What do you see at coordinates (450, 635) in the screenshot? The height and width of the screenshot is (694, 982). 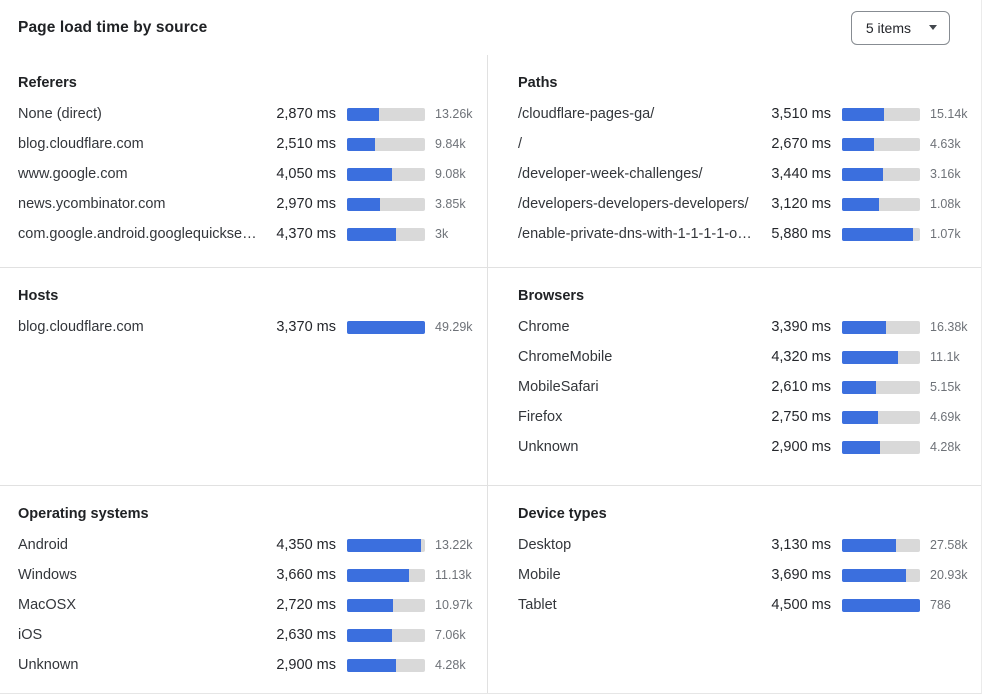 I see `row-count: 7.06k` at bounding box center [450, 635].